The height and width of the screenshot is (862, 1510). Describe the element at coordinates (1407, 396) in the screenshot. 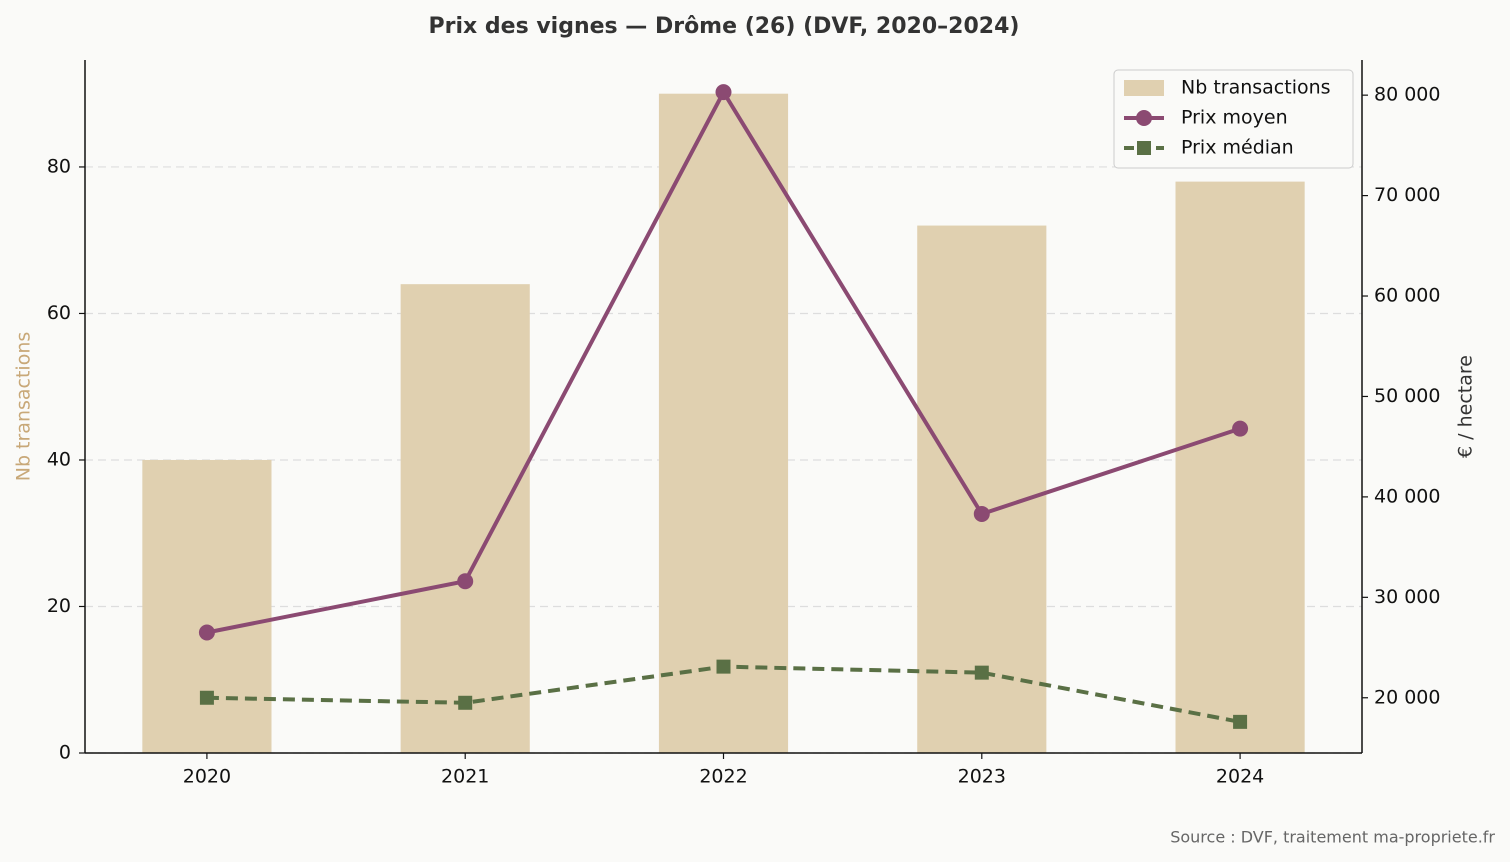

I see `y2-tick-label: 50 000` at that location.